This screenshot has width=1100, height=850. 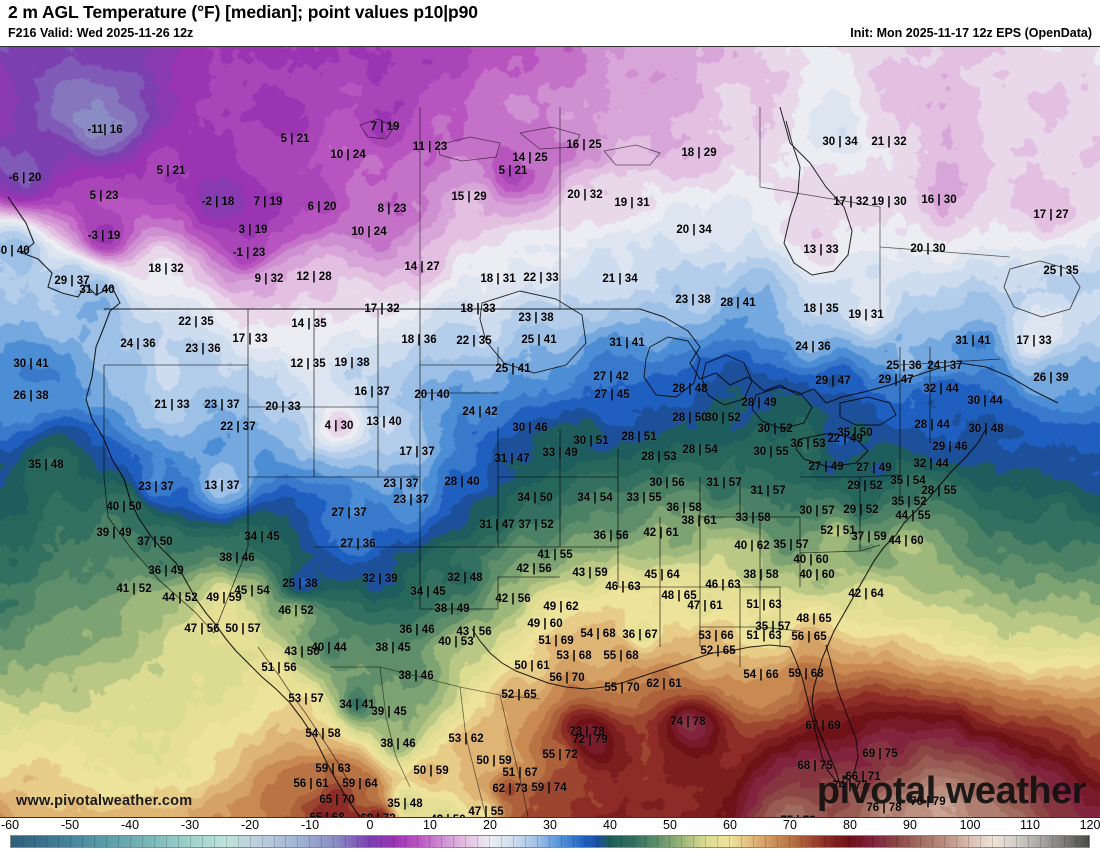 I want to click on colorbar-tick: 30, so click(x=550, y=825).